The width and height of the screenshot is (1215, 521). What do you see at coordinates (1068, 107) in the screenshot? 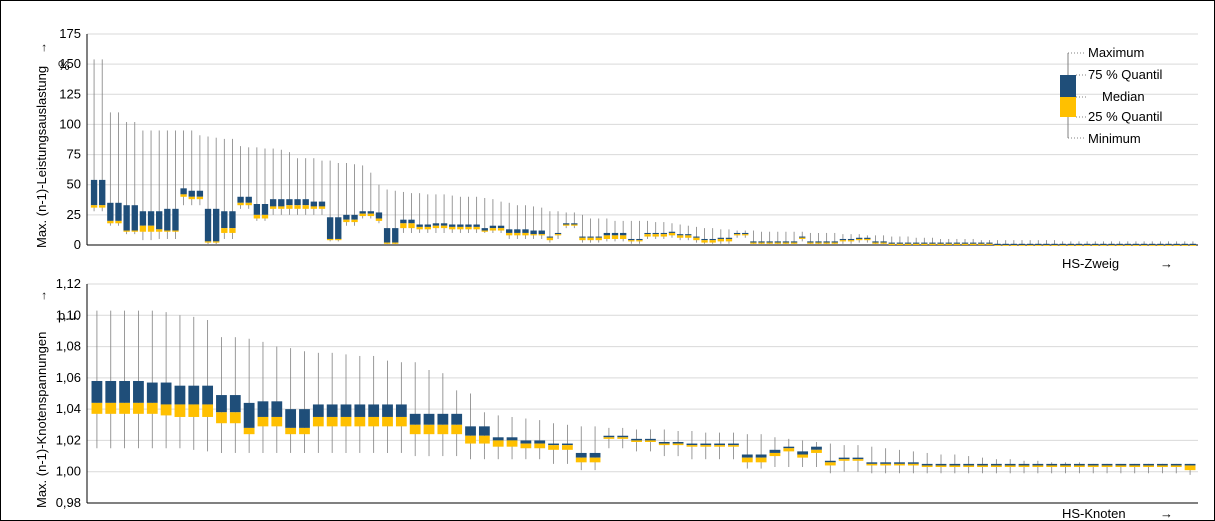
I see `legend-lower-box` at bounding box center [1068, 107].